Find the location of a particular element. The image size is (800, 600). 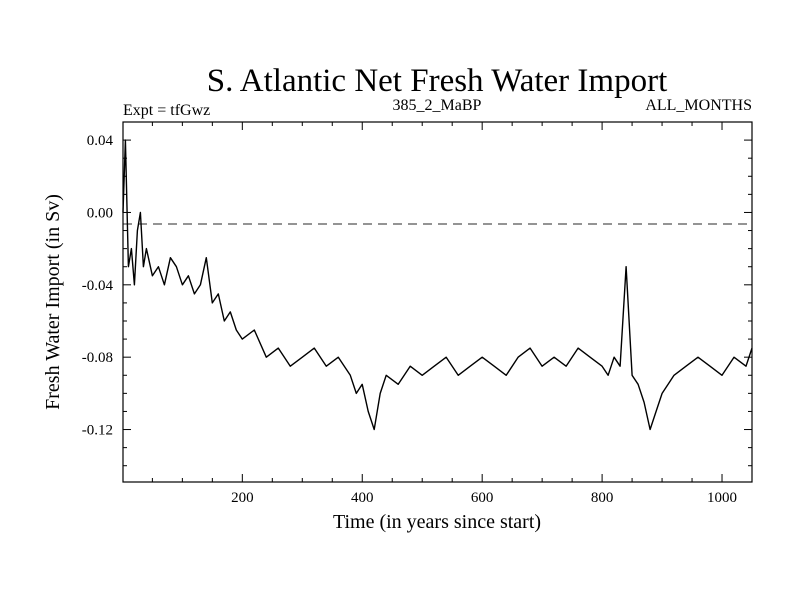

period-label: 385_2_MaBP is located at coordinates (437, 105).